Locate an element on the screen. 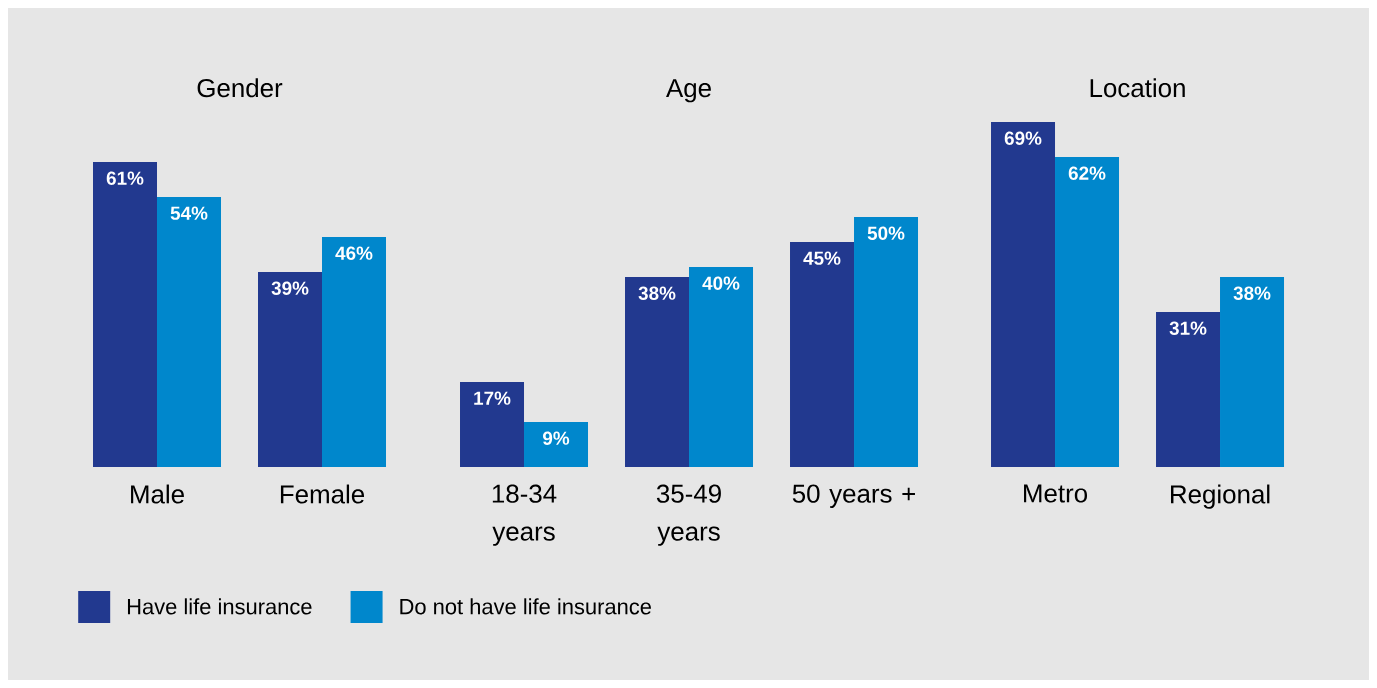  x-tick-label: 18-34 years is located at coordinates (524, 515).